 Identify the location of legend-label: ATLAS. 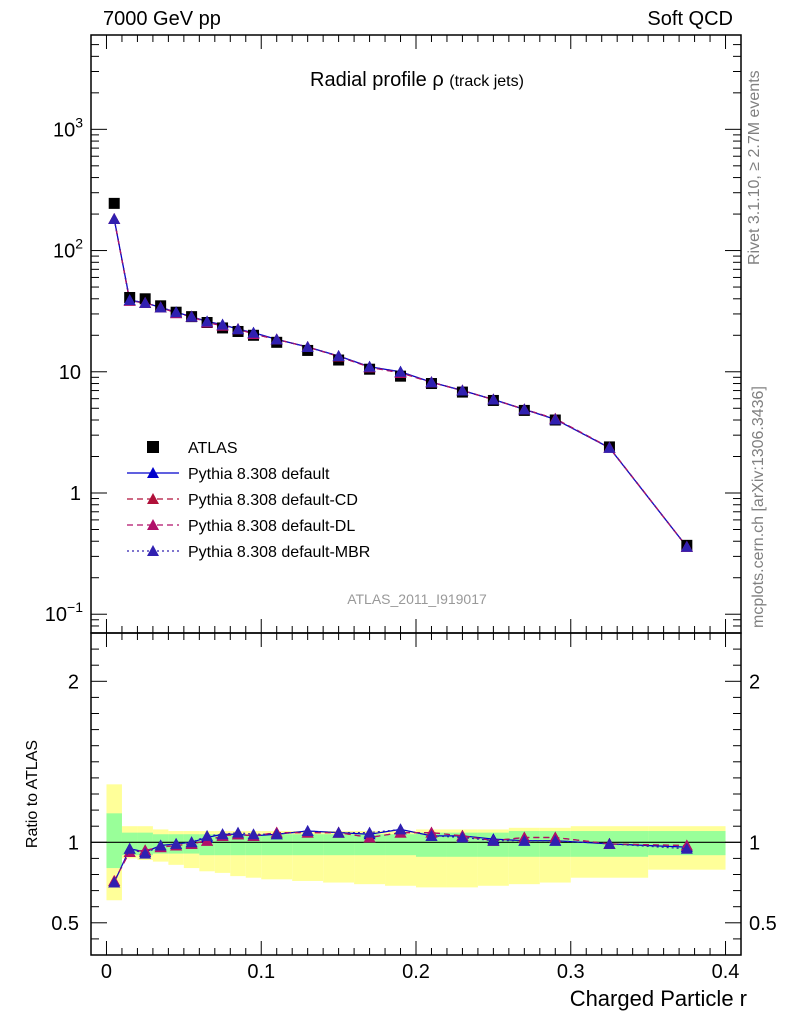
(213, 448).